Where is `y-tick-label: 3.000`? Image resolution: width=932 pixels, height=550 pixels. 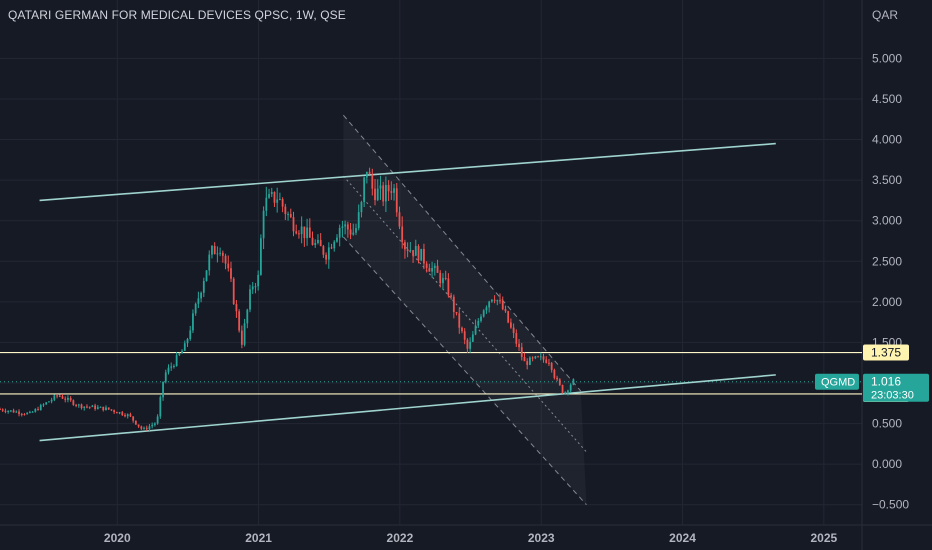 y-tick-label: 3.000 is located at coordinates (887, 221).